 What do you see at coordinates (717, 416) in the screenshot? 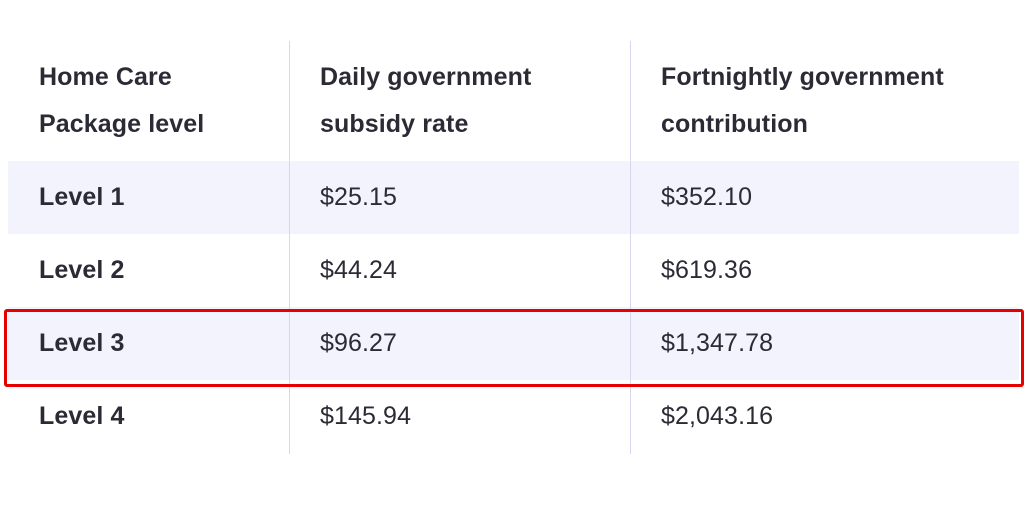
I see `cell-fortnightly: $2,043.16` at bounding box center [717, 416].